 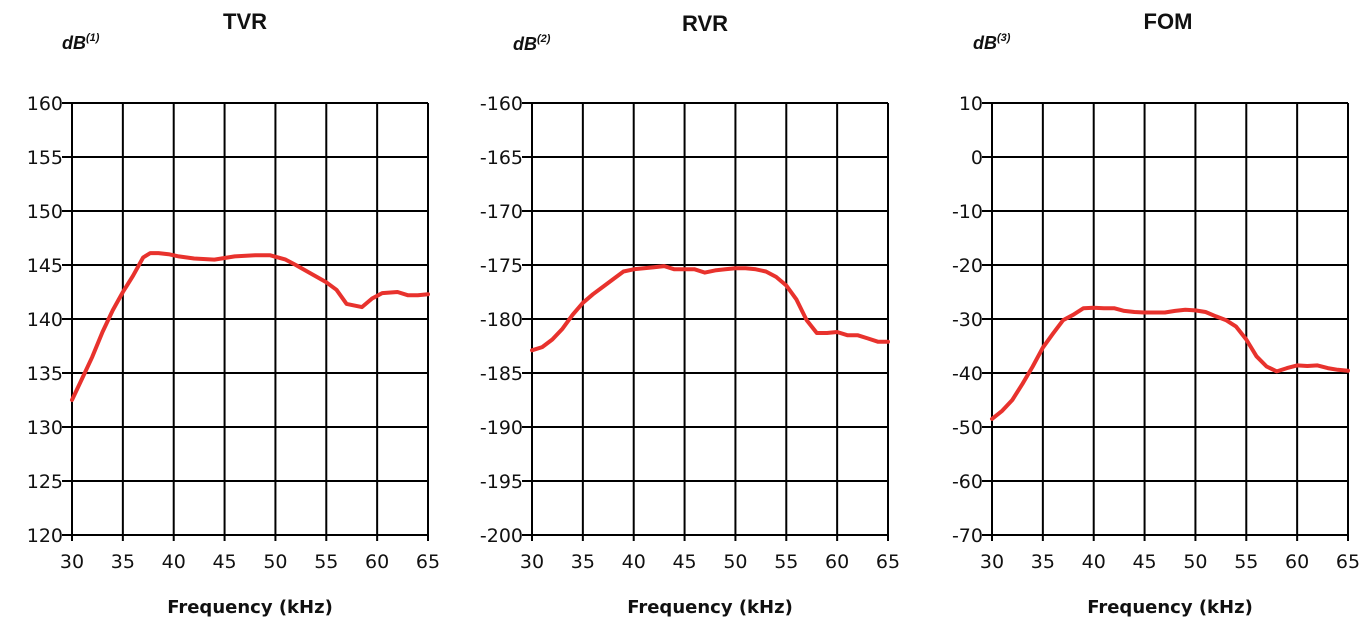 I want to click on y-tick-label: -50, so click(x=967, y=428).